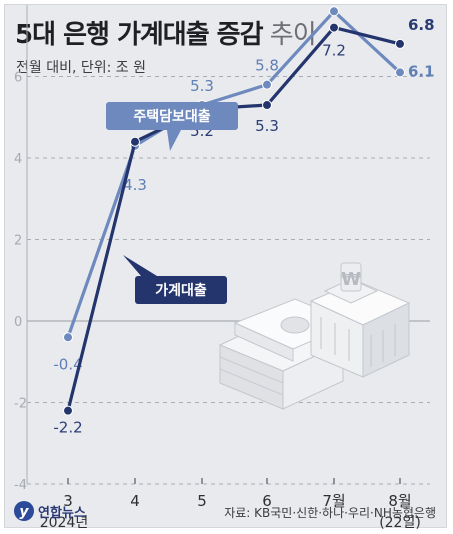 The width and height of the screenshot is (453, 534). I want to click on source-note: 자료: KB국민·신한·하나·우리·NH농협은행, so click(330, 513).